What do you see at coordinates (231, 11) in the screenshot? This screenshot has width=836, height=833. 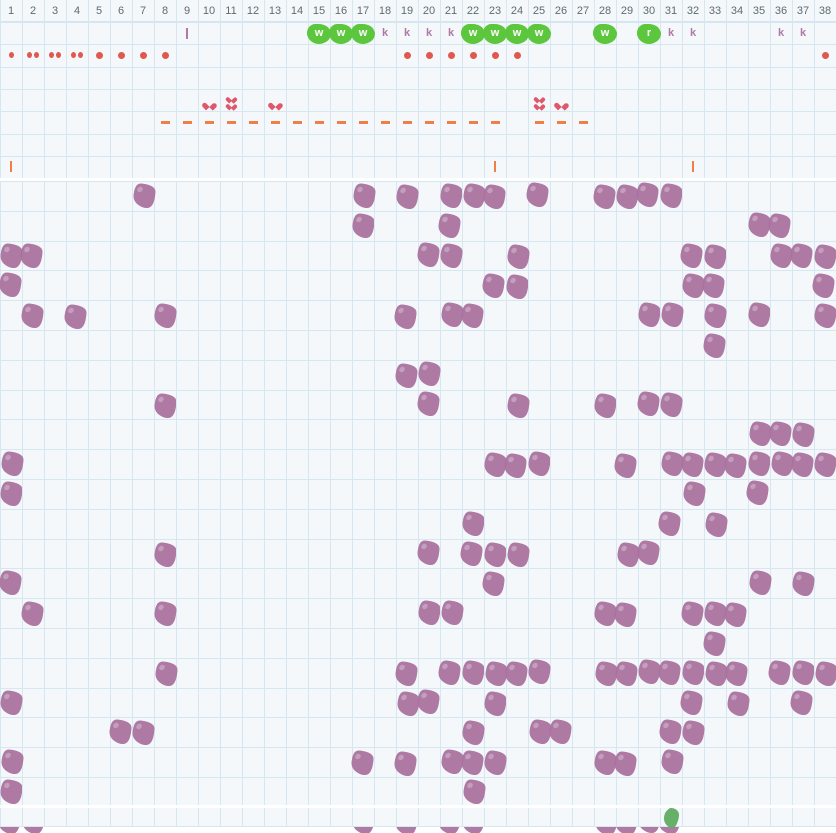 I see `column-header-11: 11` at bounding box center [231, 11].